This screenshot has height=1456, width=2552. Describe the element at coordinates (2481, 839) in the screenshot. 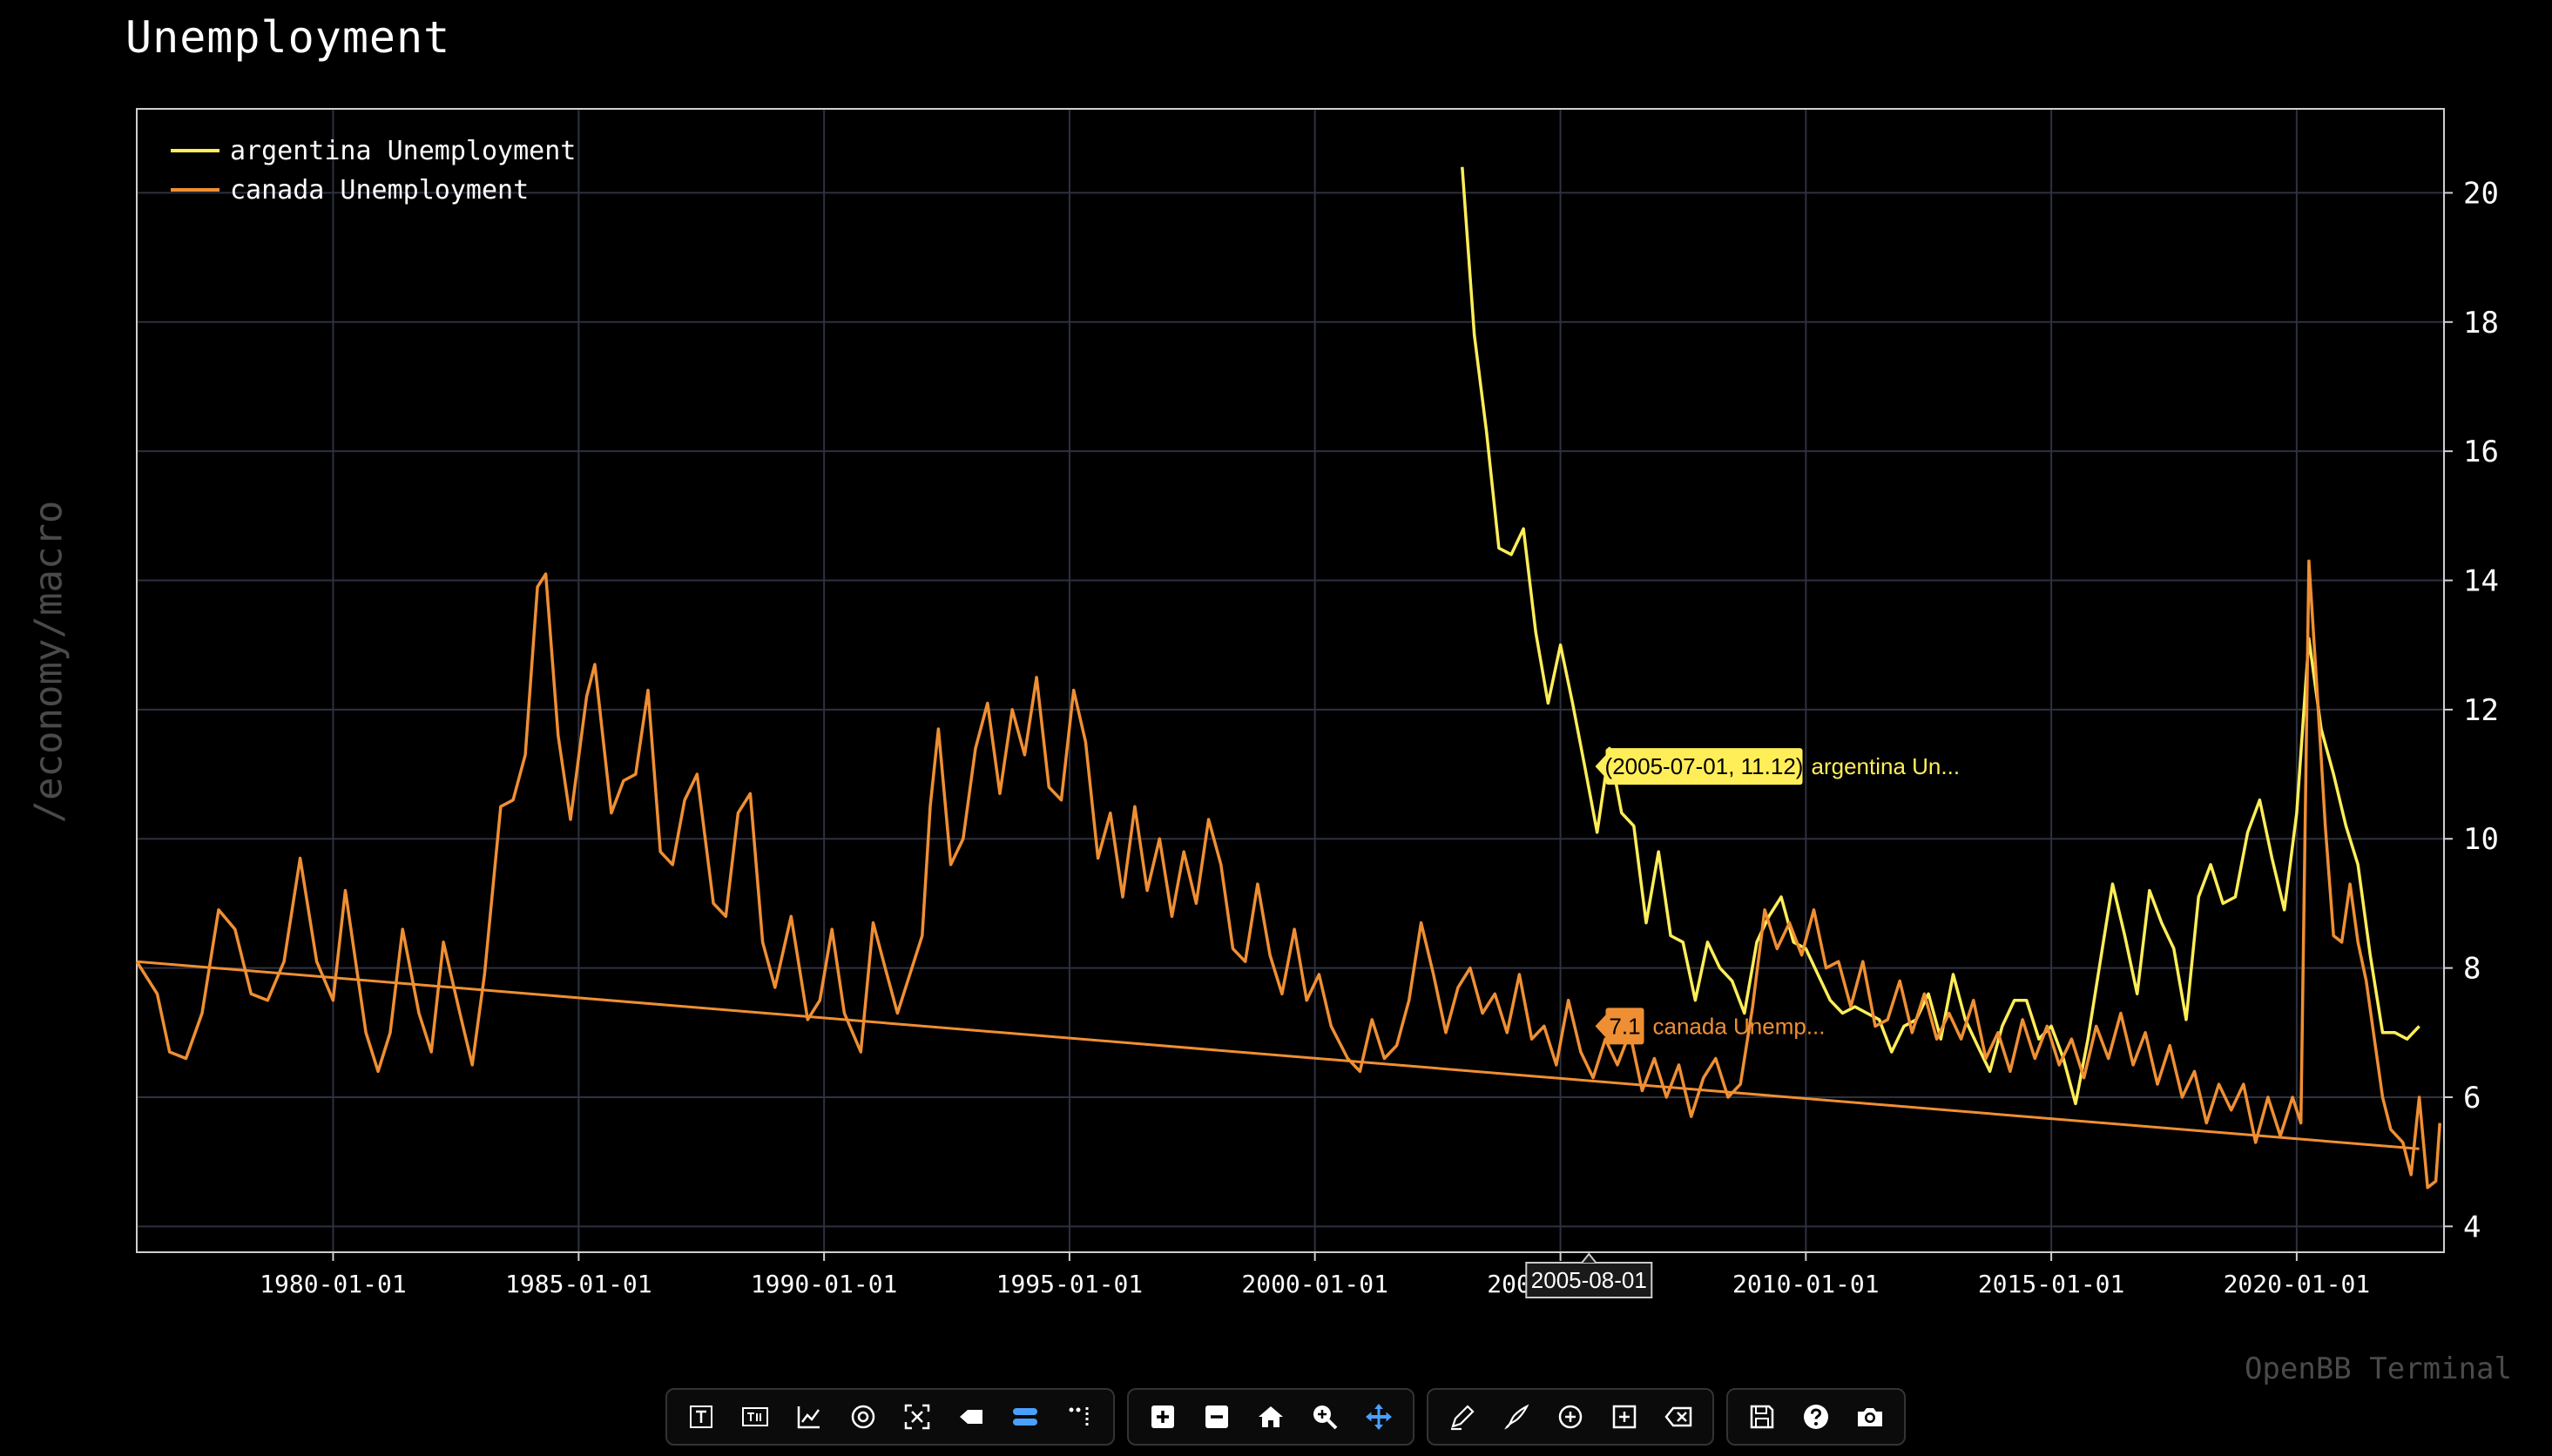

I see `y-tick-label: 10` at that location.